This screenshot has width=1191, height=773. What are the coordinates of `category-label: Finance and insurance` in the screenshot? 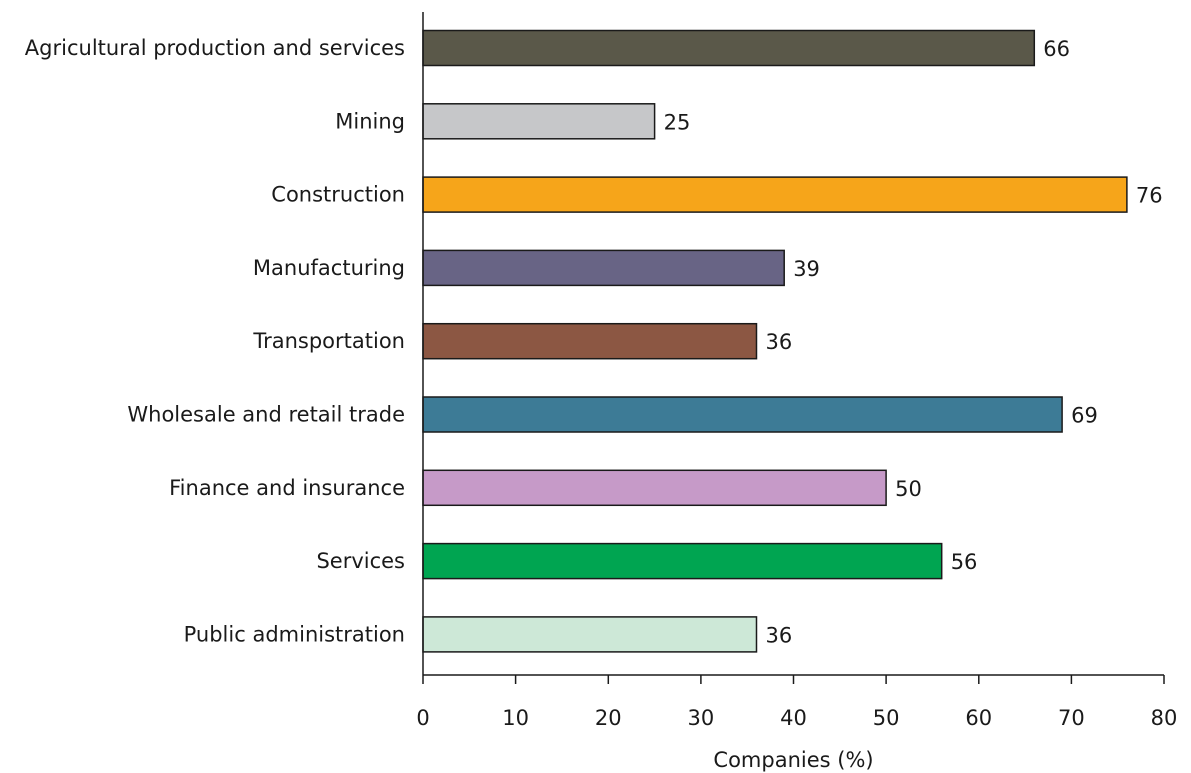 It's located at (287, 488).